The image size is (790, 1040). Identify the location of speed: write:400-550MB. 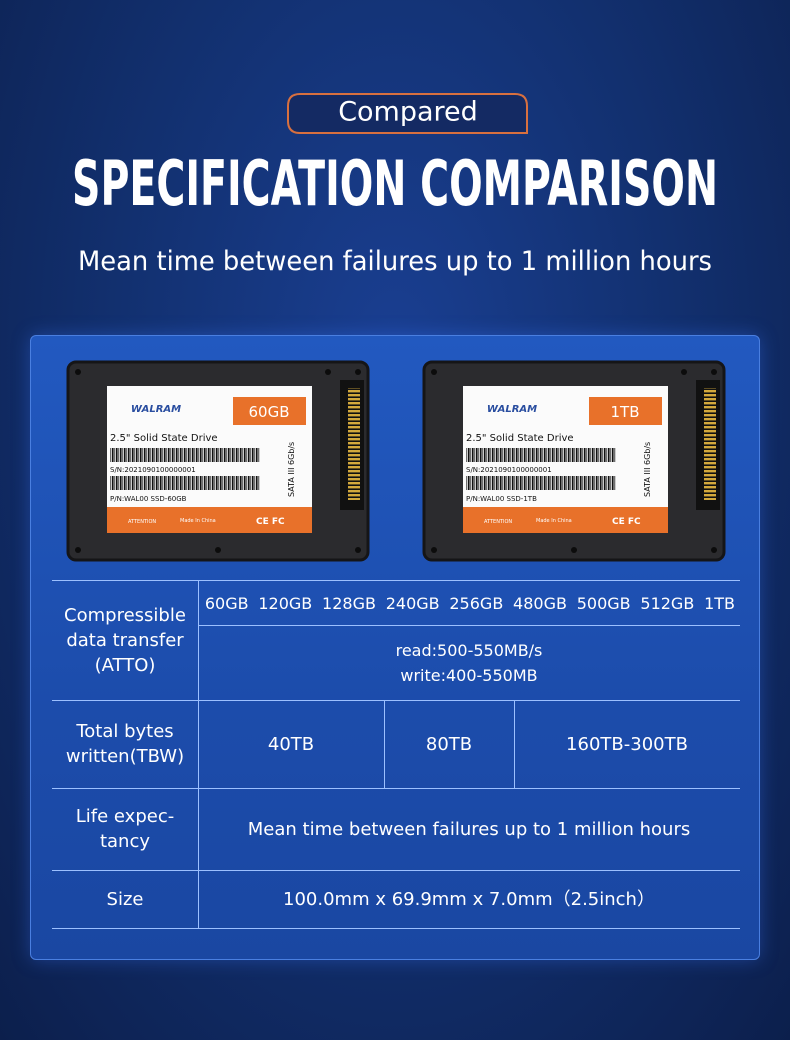
(469, 675).